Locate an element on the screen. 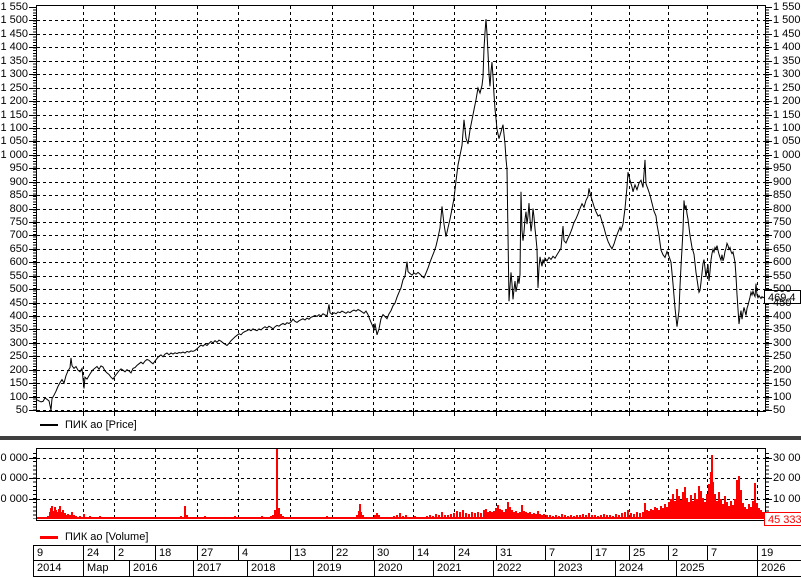 This screenshot has width=801, height=578. price-axis-label-left: 450 is located at coordinates (18, 302).